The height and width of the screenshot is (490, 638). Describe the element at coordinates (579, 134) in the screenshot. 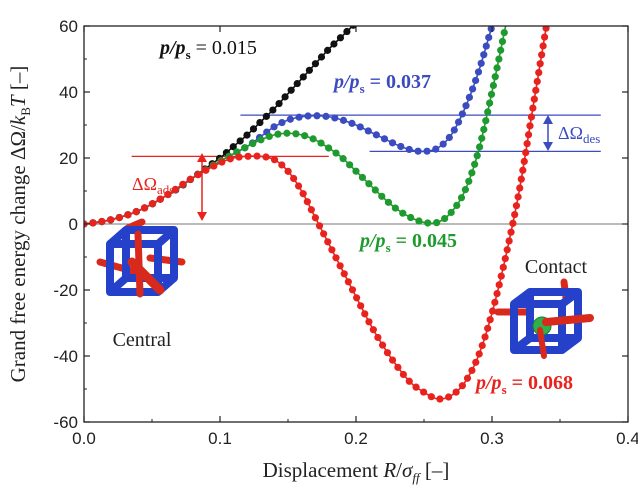

I see `svg-text: ΔΩdes` at that location.